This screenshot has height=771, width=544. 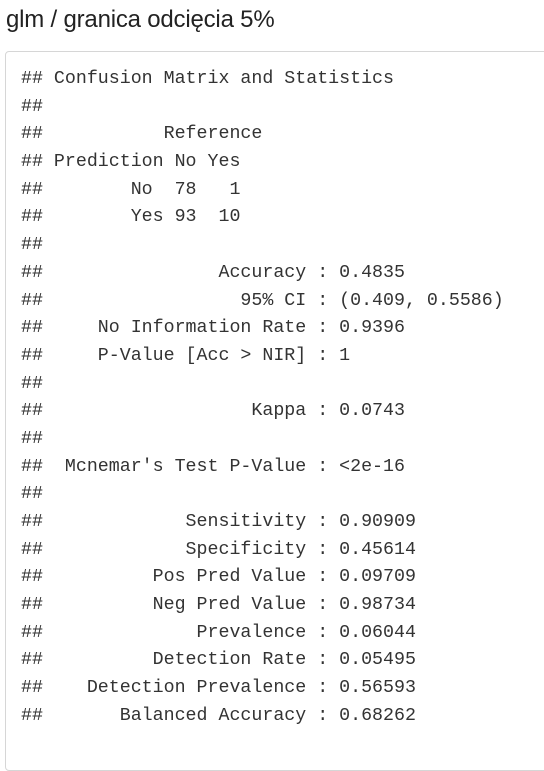 I want to click on output-line: ## Prevalence : 0.06044, so click(x=218, y=632).